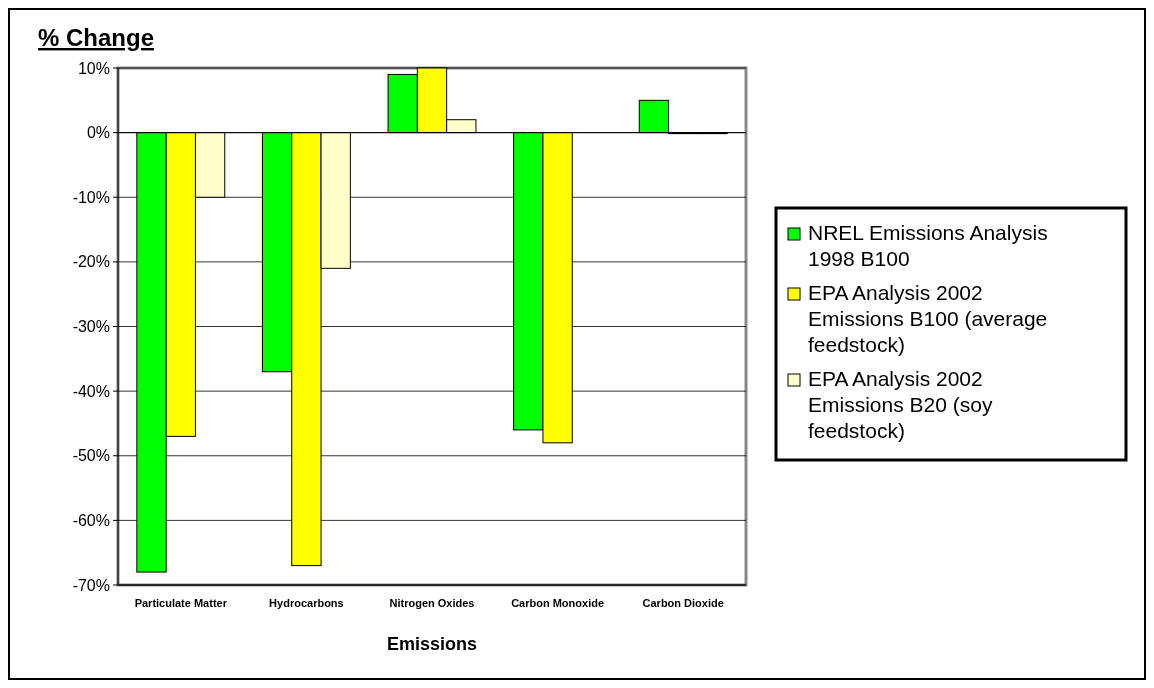  I want to click on y-tick-label: 10%, so click(93, 68).